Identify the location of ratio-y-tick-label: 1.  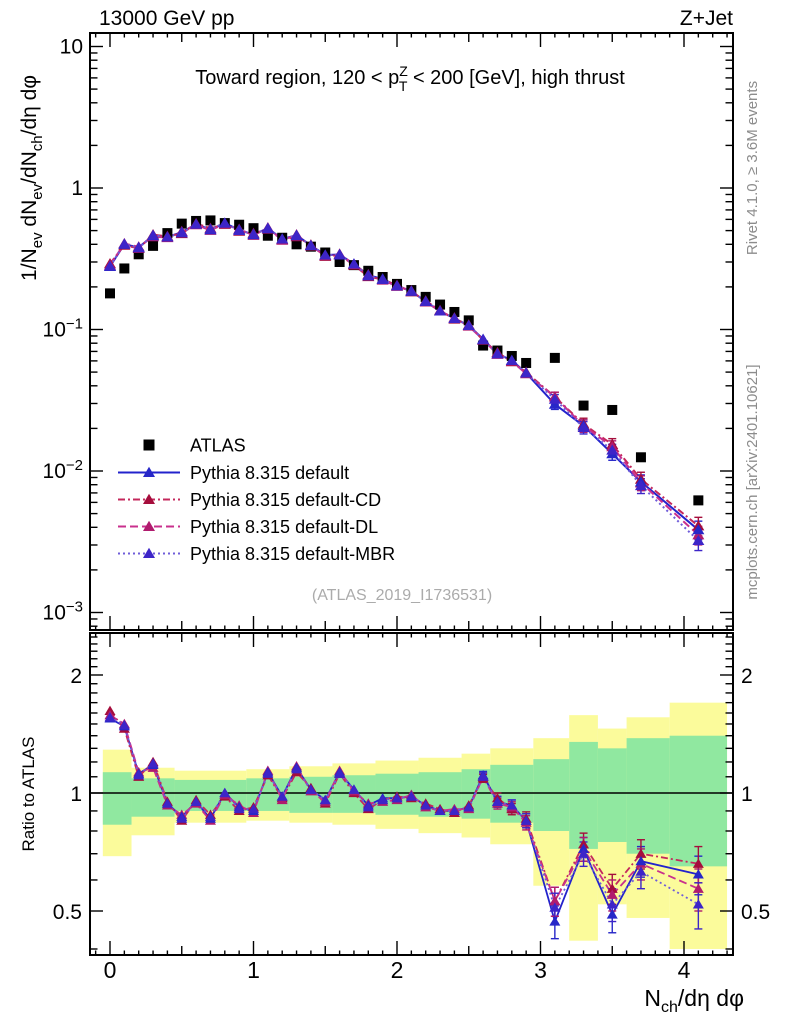
(76, 794).